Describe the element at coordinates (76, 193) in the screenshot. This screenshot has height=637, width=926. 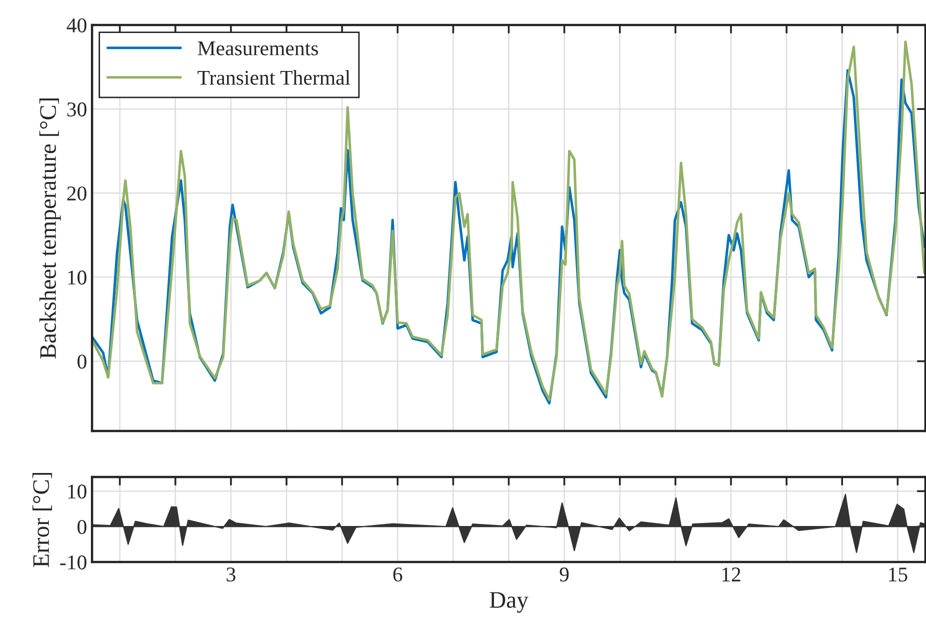
I see `y-tick-label: 20` at that location.